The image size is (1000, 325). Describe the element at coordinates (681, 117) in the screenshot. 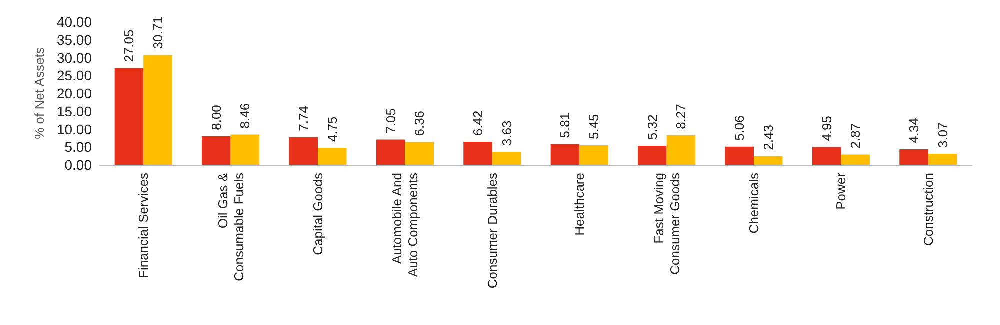

I see `data-label: 8.27` at that location.